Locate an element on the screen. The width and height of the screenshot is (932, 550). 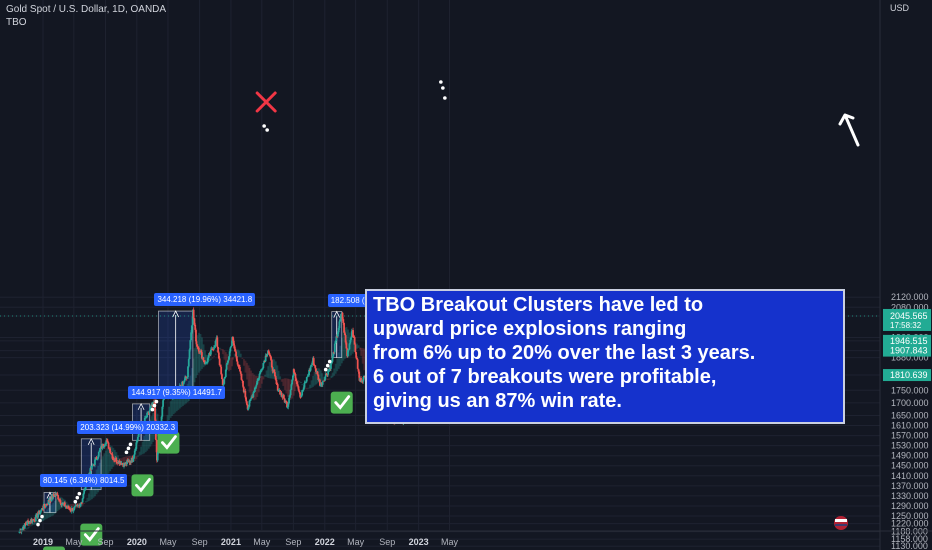
y-tick-label: 1700.000 is located at coordinates (910, 403).